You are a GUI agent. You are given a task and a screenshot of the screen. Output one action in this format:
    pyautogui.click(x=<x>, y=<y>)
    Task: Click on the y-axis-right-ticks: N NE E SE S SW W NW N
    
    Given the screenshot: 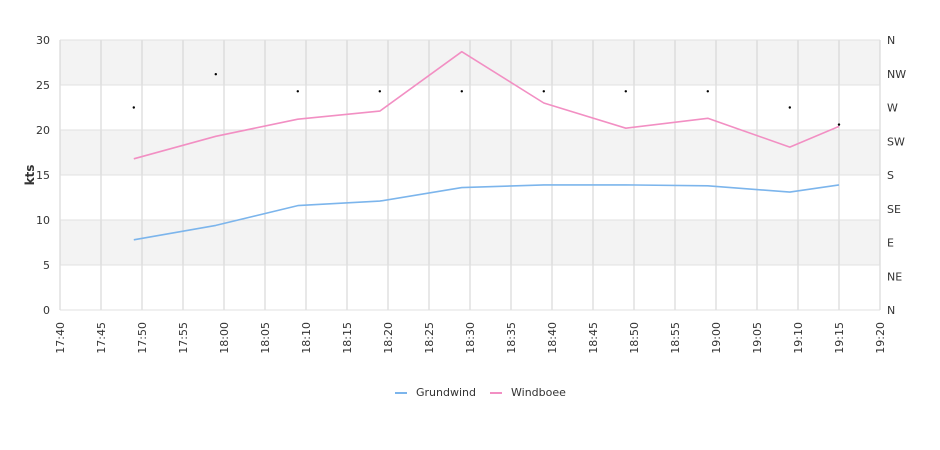 What is the action you would take?
    pyautogui.click(x=896, y=175)
    